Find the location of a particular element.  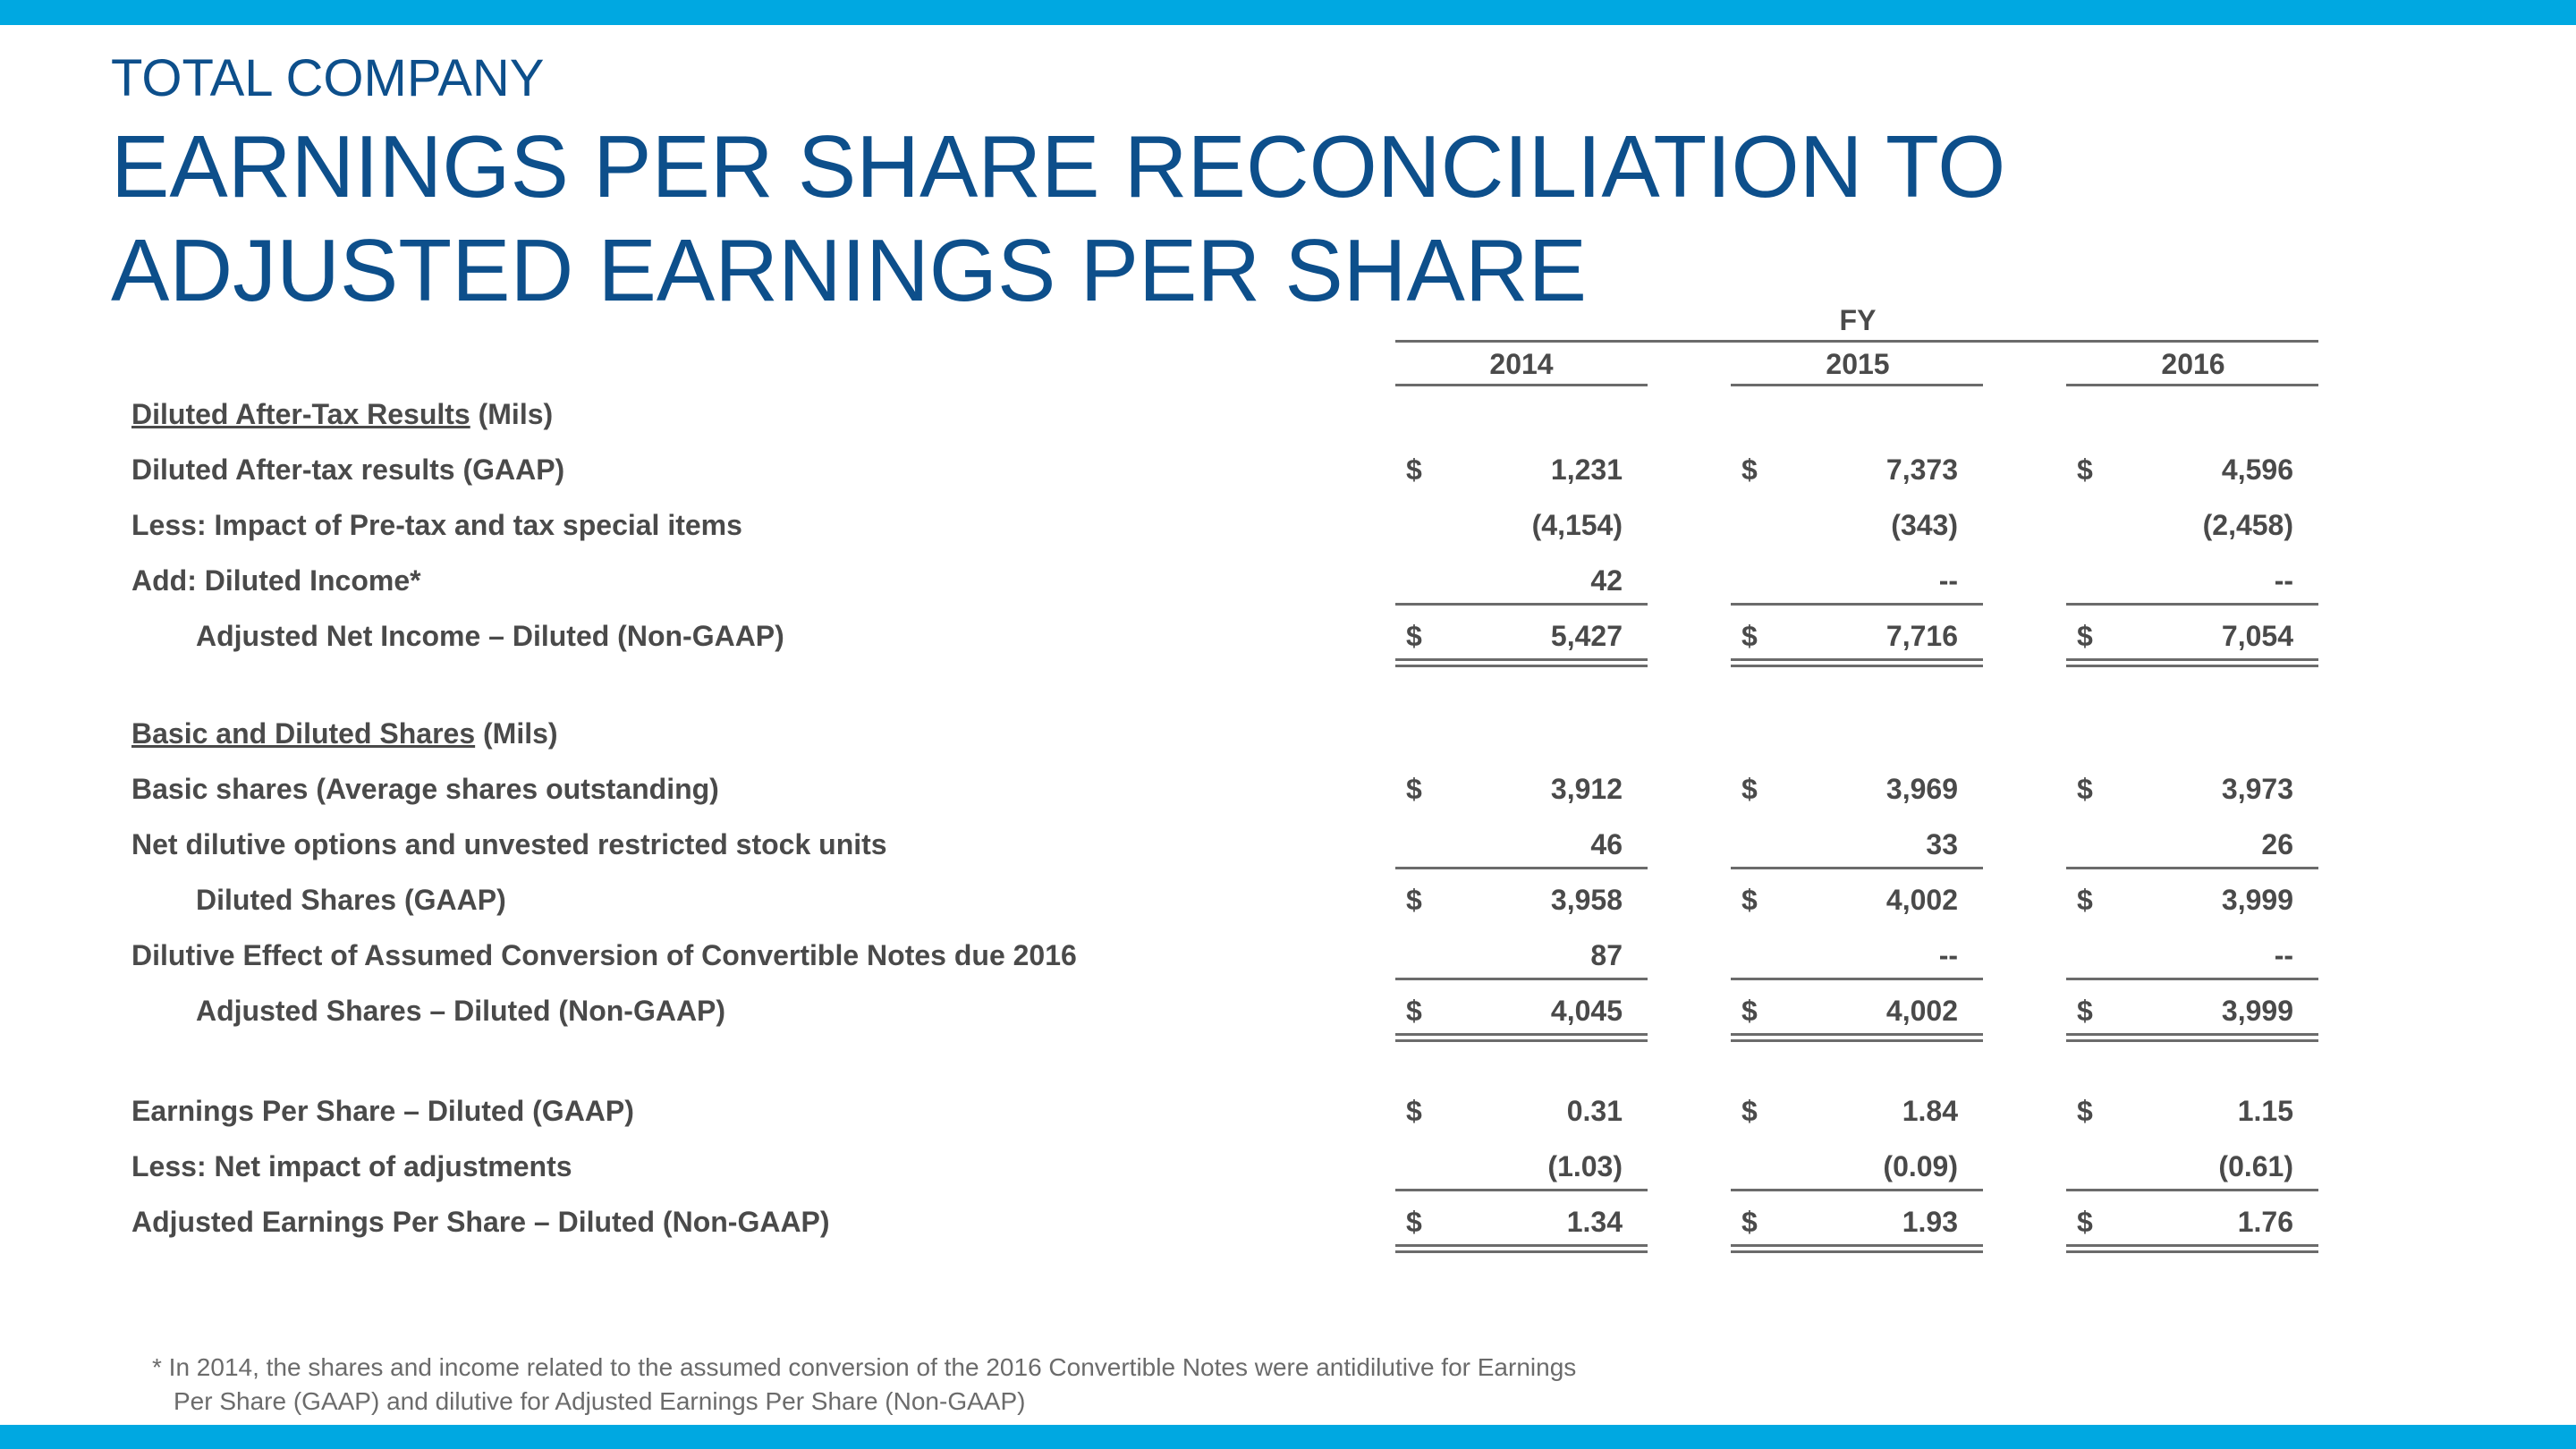

cell-value-2014: 3,912 is located at coordinates (1586, 789).